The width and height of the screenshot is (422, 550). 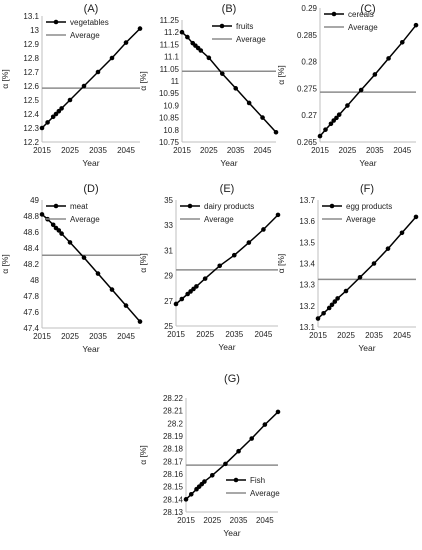 I want to click on legend-series-label: meat, so click(x=79, y=206).